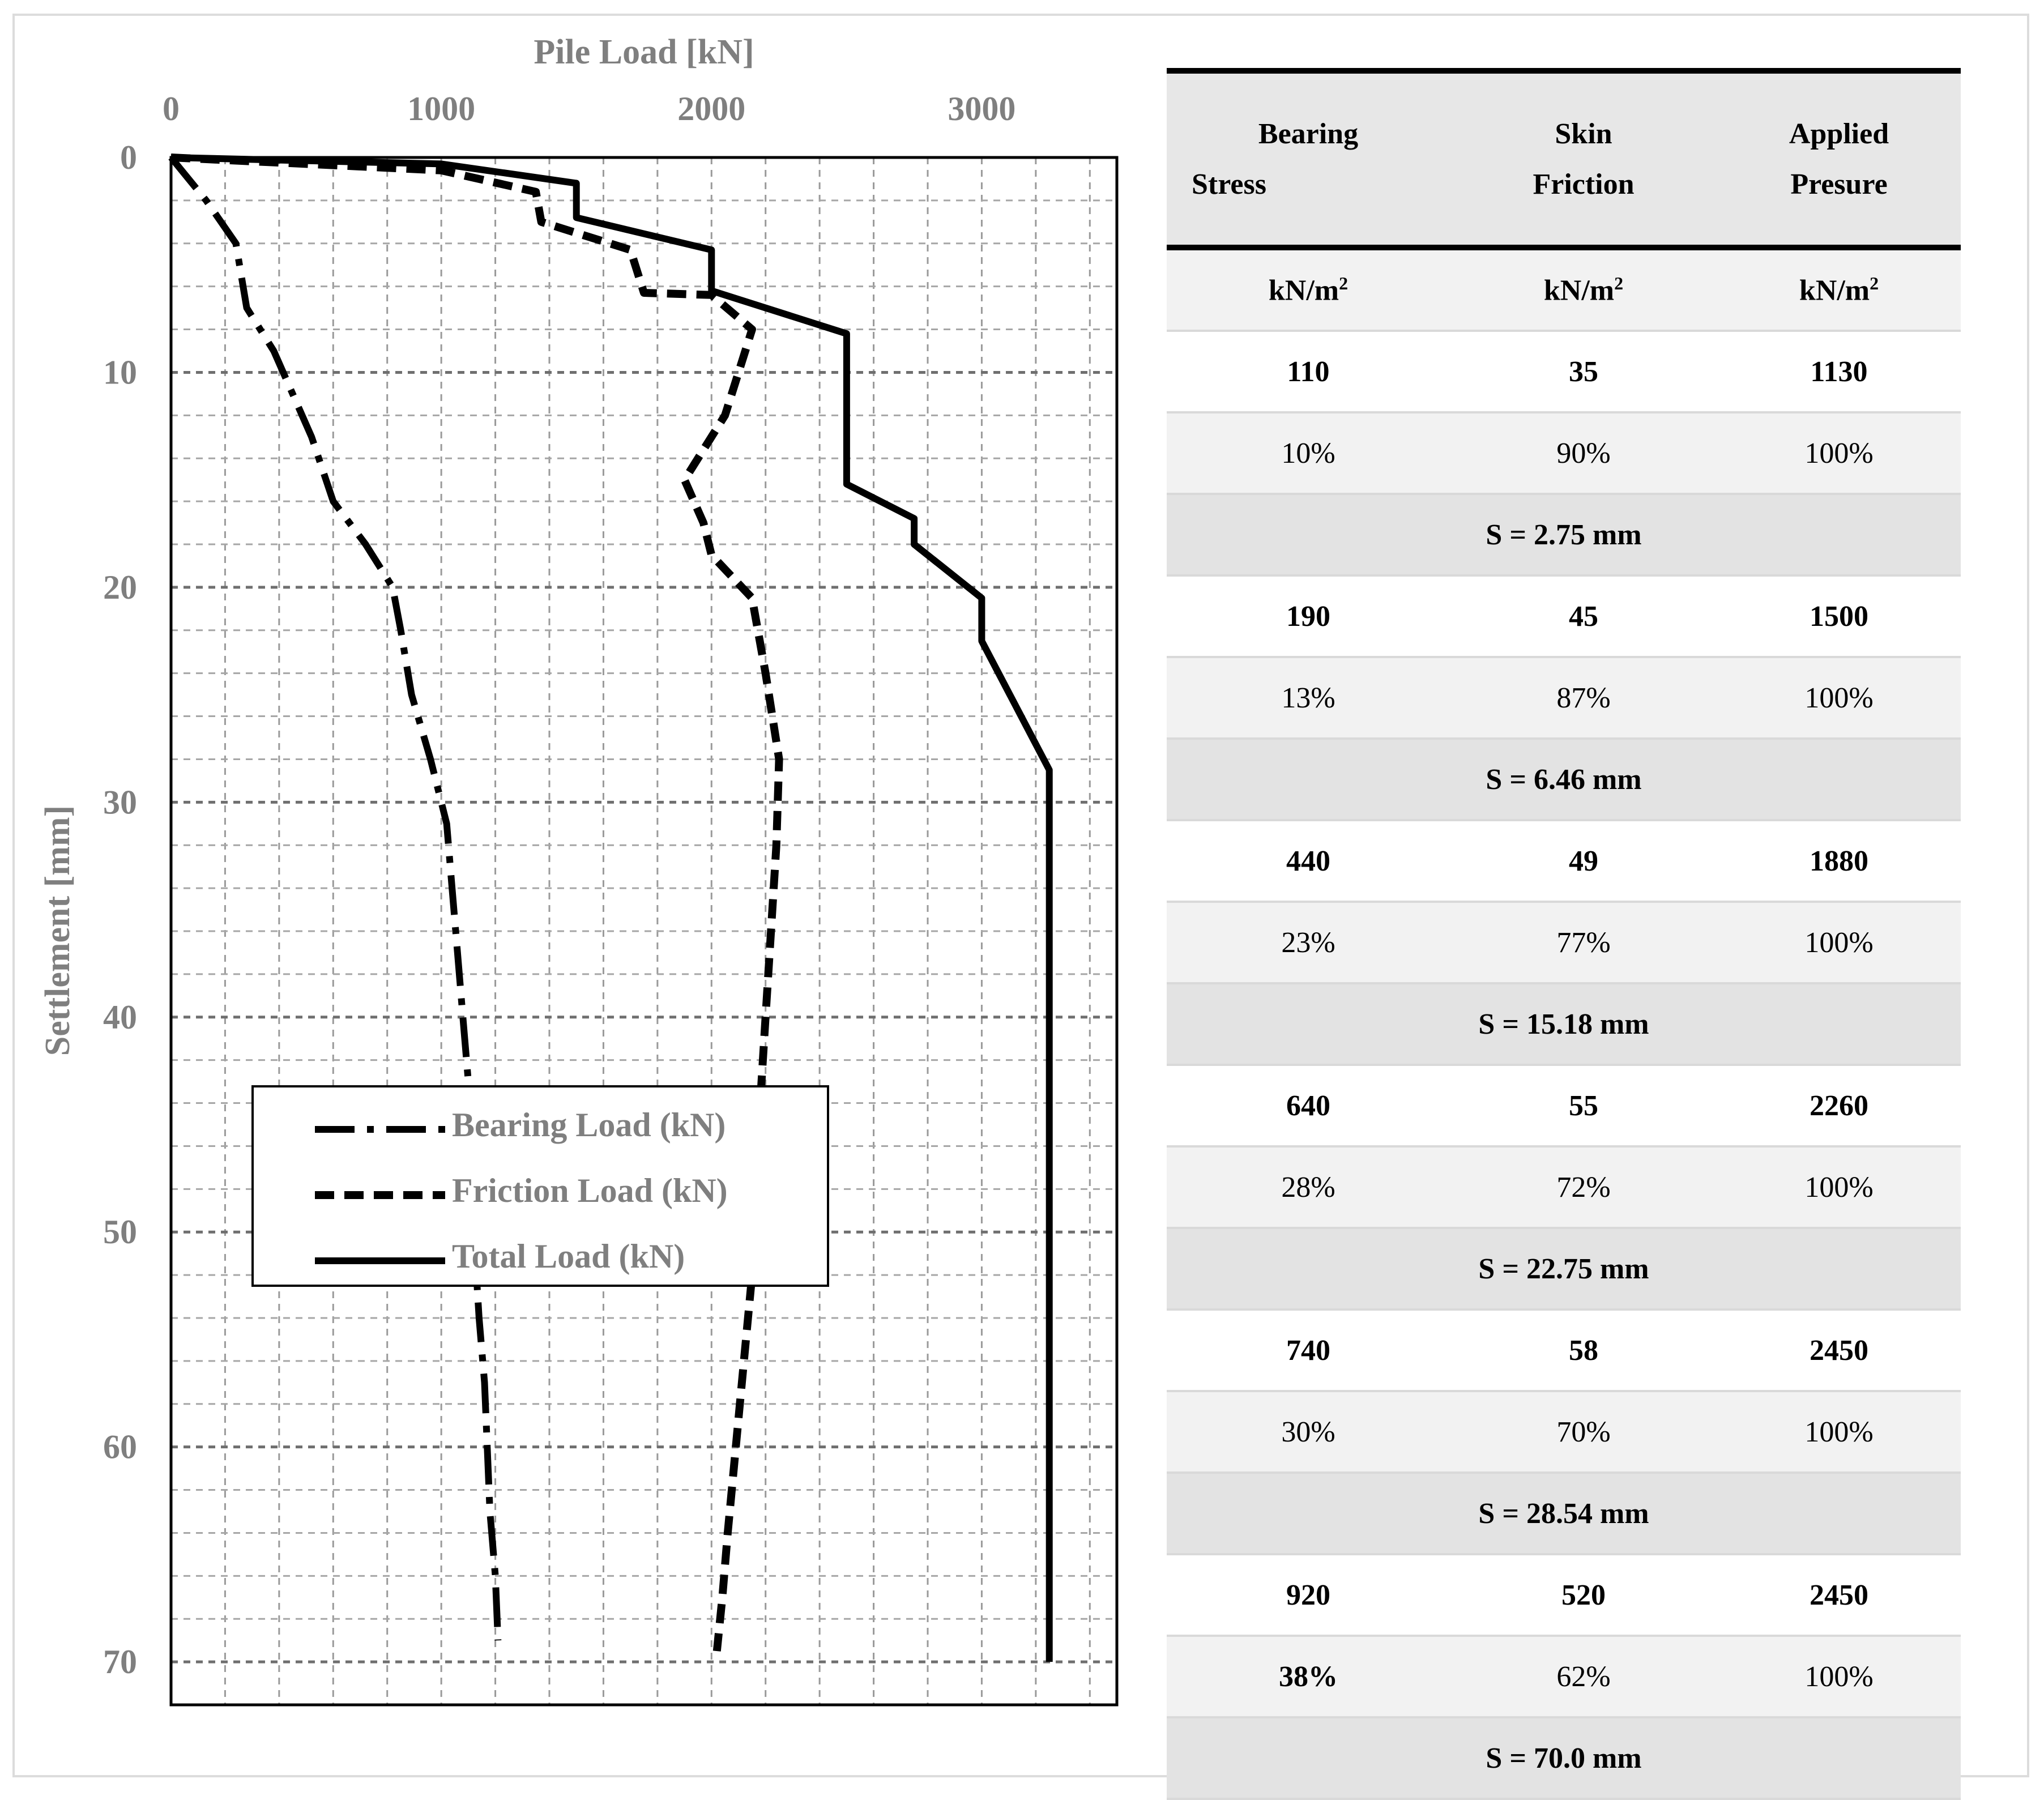 Image resolution: width=2044 pixels, height=1800 pixels. I want to click on percent-cell-bearing: 23%, so click(1308, 943).